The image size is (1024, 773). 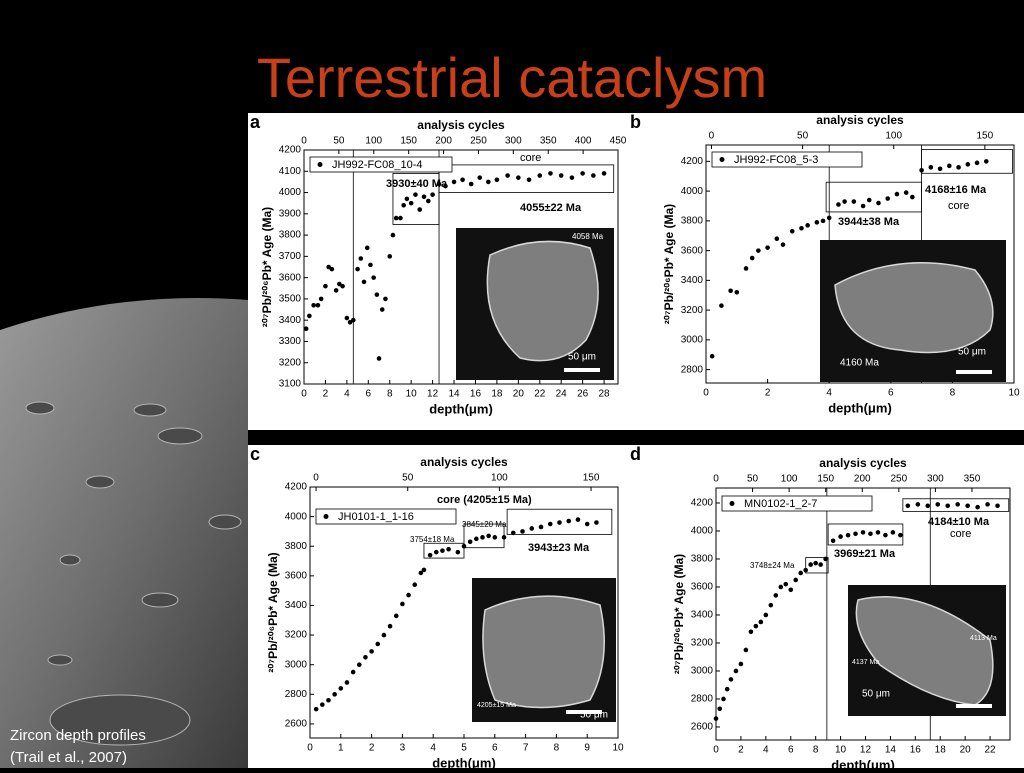 What do you see at coordinates (635, 122) in the screenshot?
I see `panel-letter: b` at bounding box center [635, 122].